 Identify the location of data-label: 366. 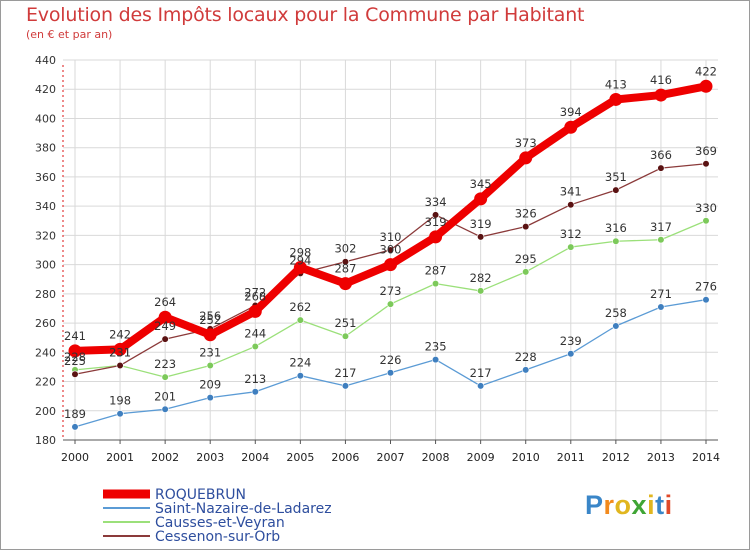
(661, 155).